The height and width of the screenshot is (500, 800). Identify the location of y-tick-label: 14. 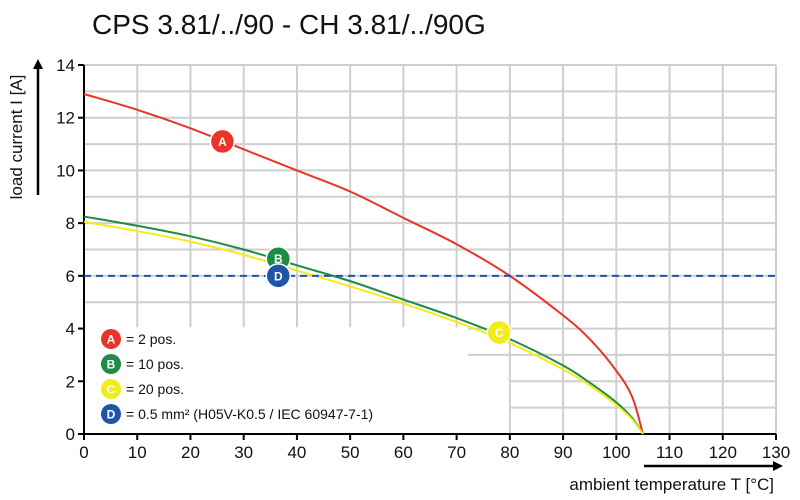
(65, 65).